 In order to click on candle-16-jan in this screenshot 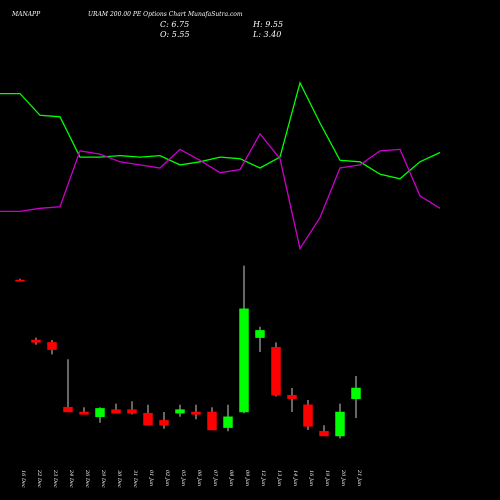, I will do `click(308, 415)`.